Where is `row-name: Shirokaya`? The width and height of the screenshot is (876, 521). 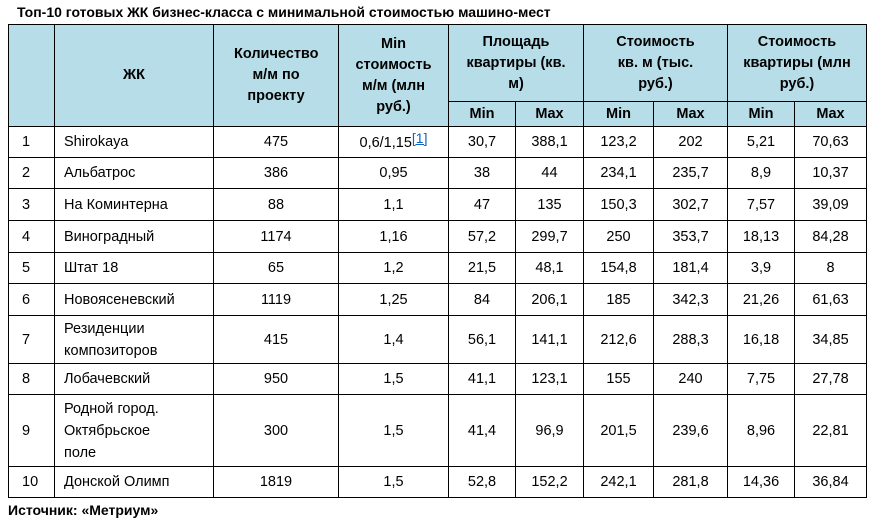 row-name: Shirokaya is located at coordinates (134, 142).